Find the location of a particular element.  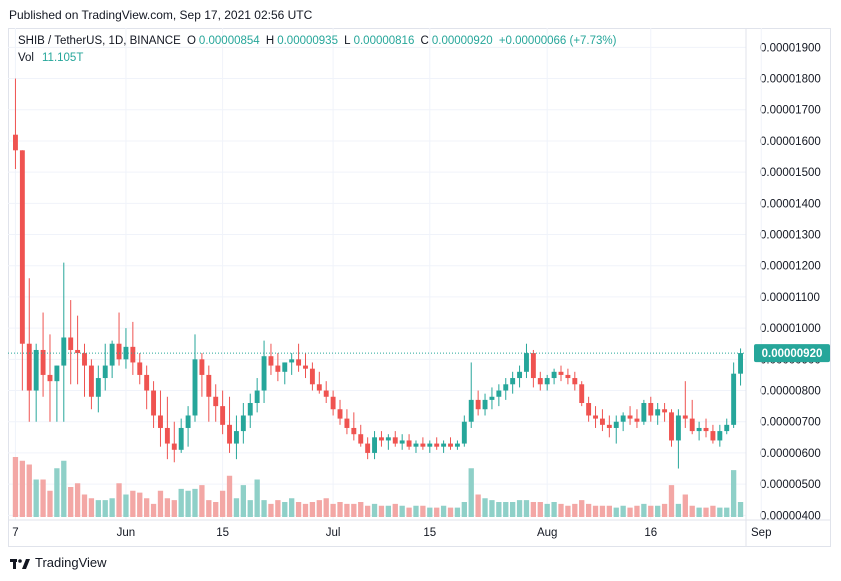

brand-label: TradingView is located at coordinates (71, 562).